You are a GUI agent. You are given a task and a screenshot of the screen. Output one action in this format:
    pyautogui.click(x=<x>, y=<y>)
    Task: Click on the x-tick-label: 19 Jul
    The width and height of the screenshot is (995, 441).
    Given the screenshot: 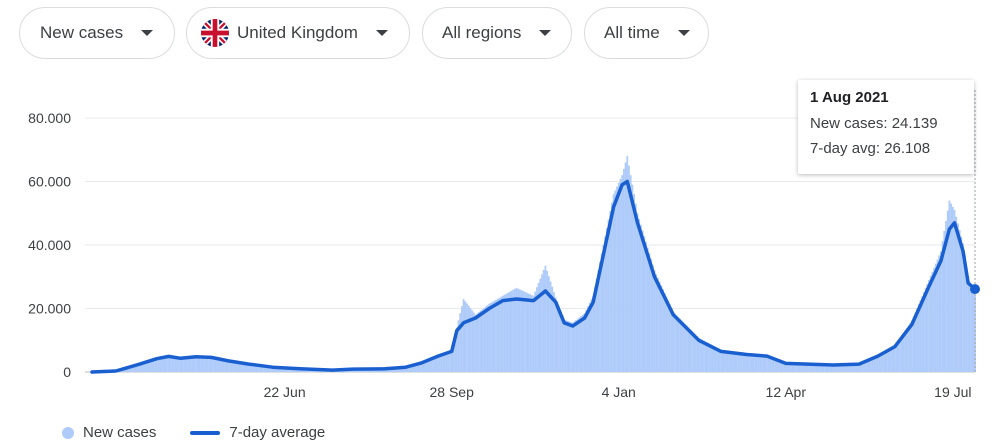 What is the action you would take?
    pyautogui.click(x=952, y=392)
    